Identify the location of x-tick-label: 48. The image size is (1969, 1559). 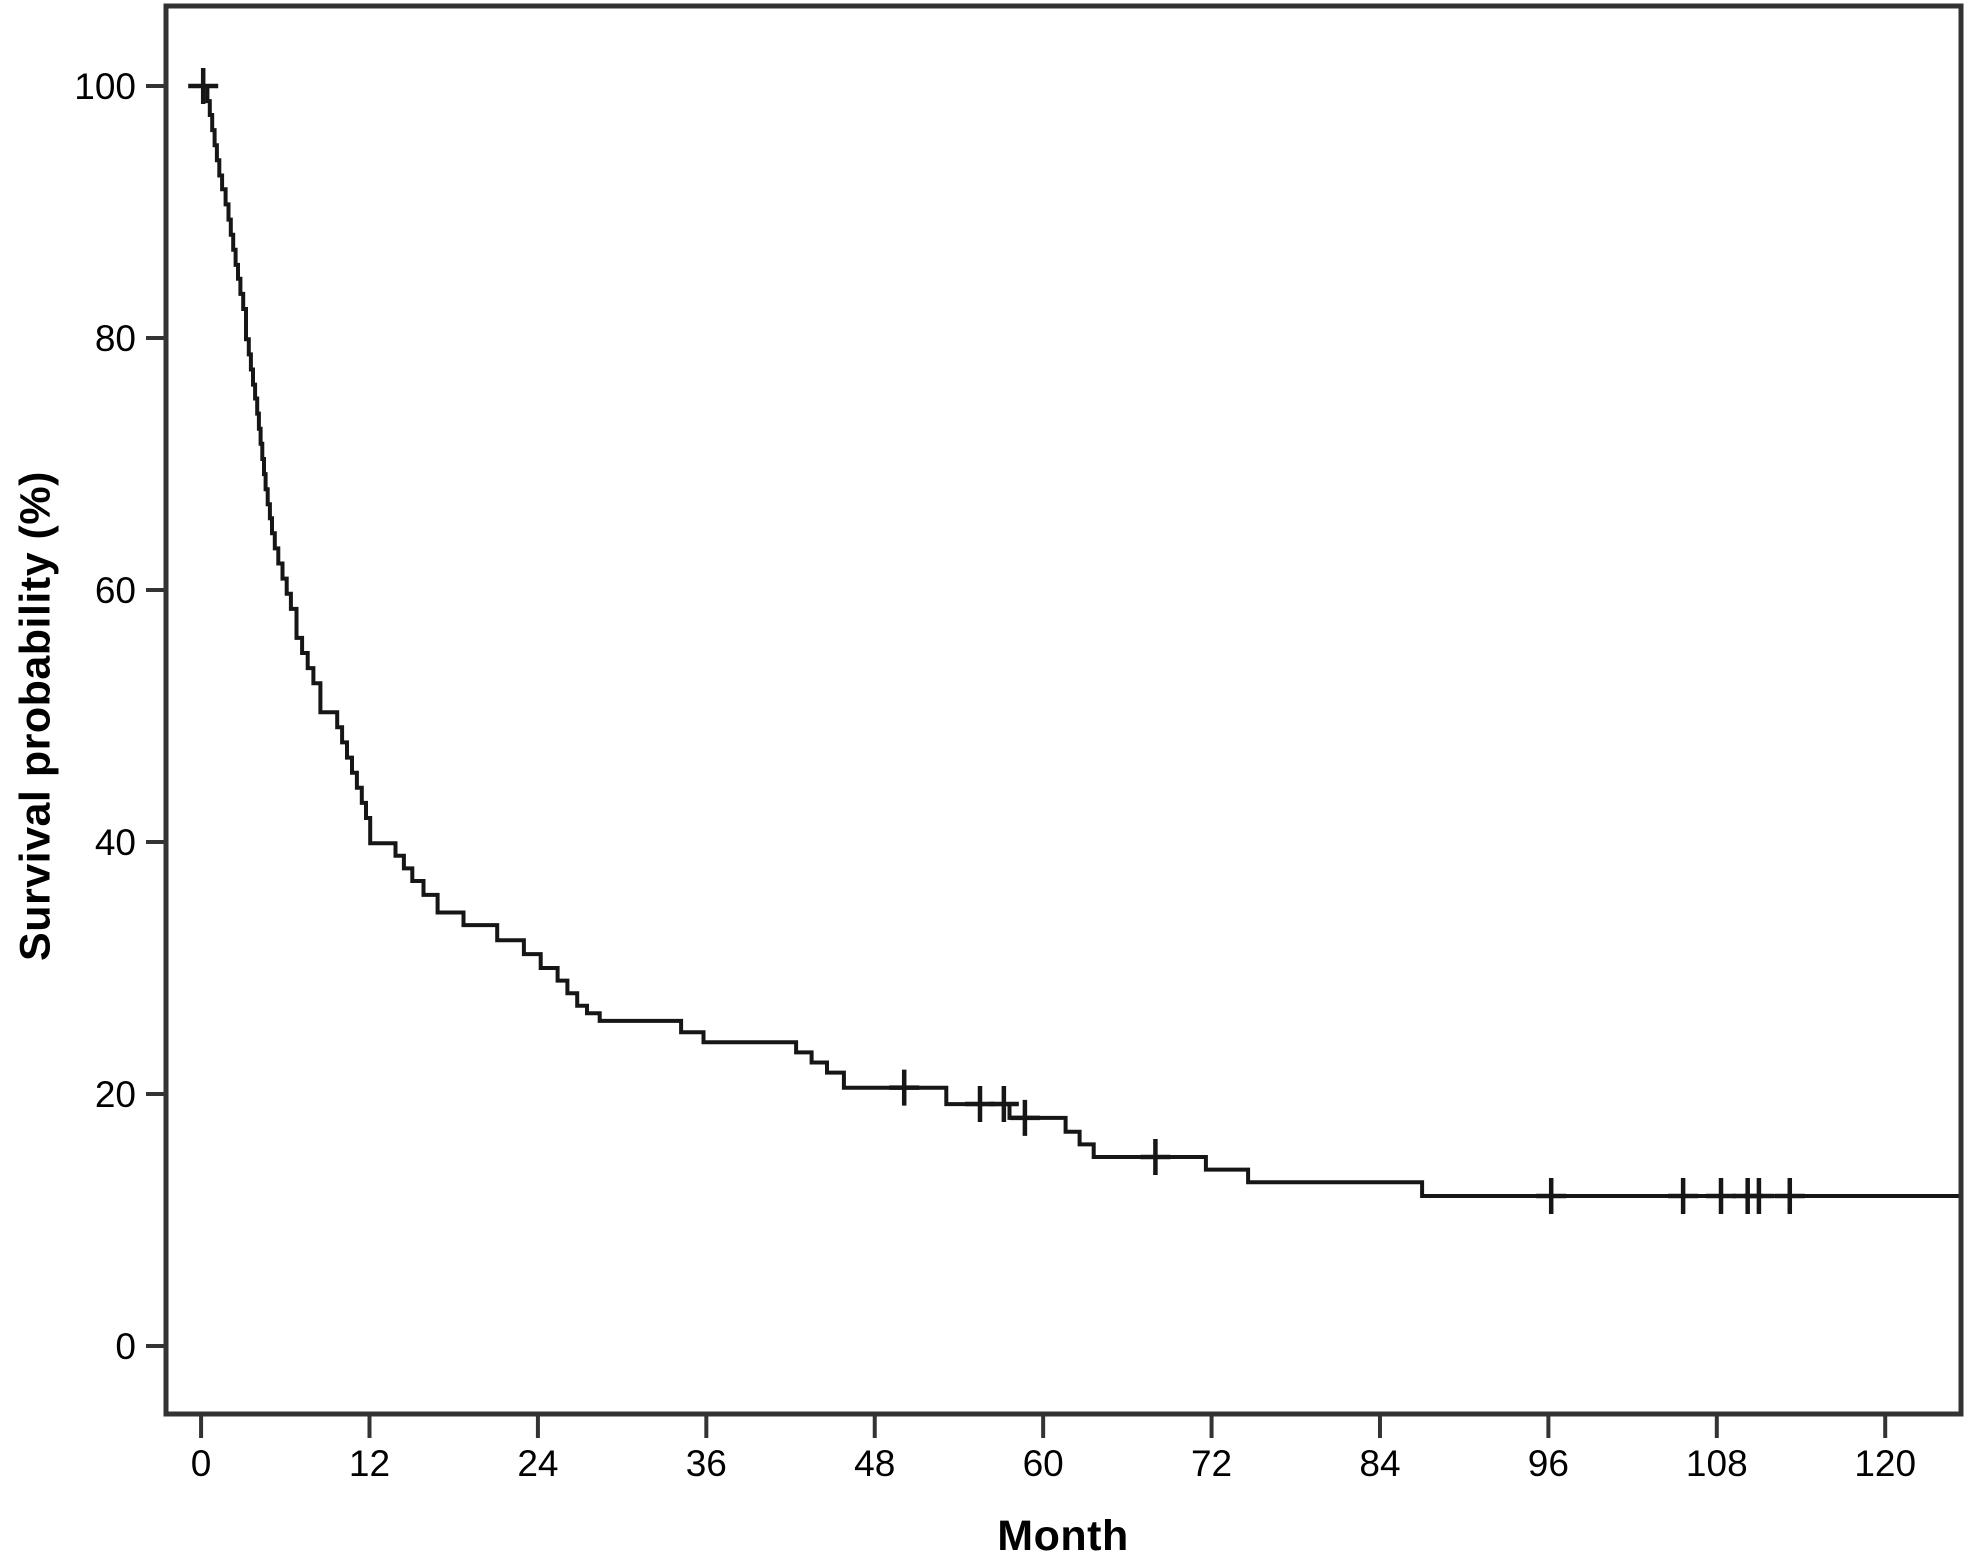
(874, 1463).